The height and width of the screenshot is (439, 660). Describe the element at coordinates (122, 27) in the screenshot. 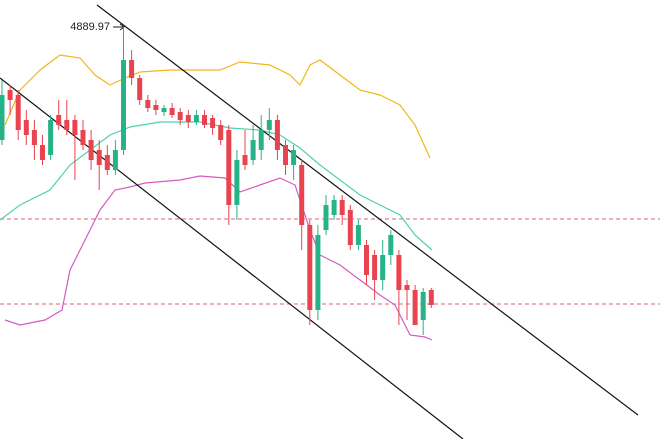

I see `label-arrow-head` at that location.